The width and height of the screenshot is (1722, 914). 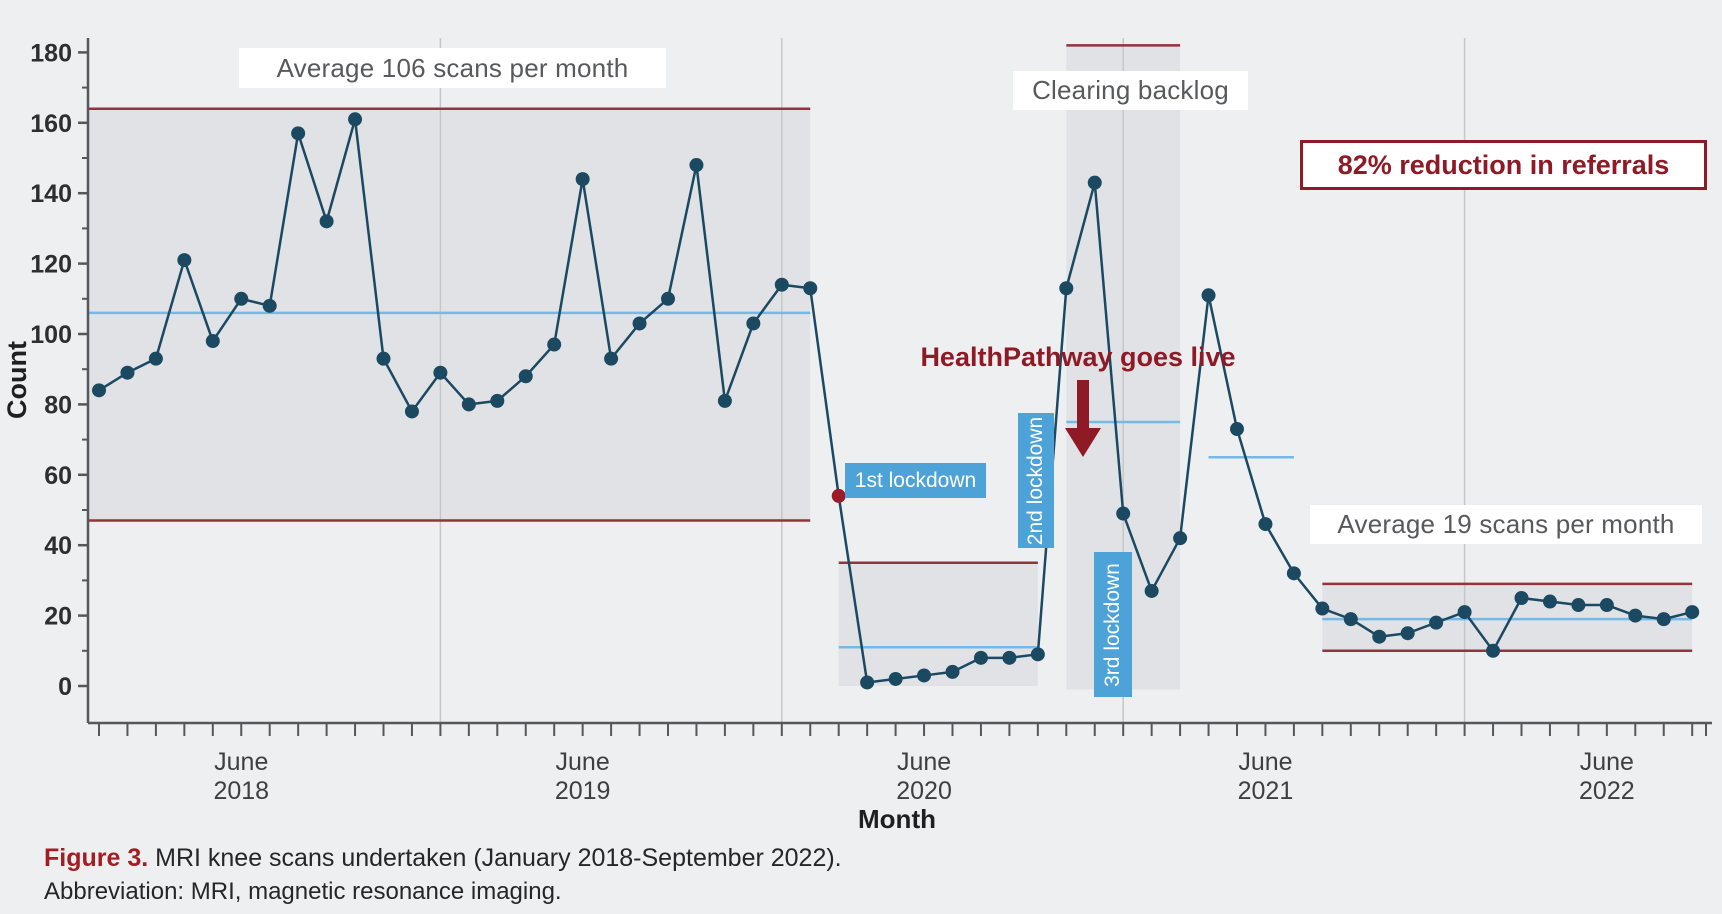 What do you see at coordinates (51, 53) in the screenshot?
I see `y-tick-label: 180` at bounding box center [51, 53].